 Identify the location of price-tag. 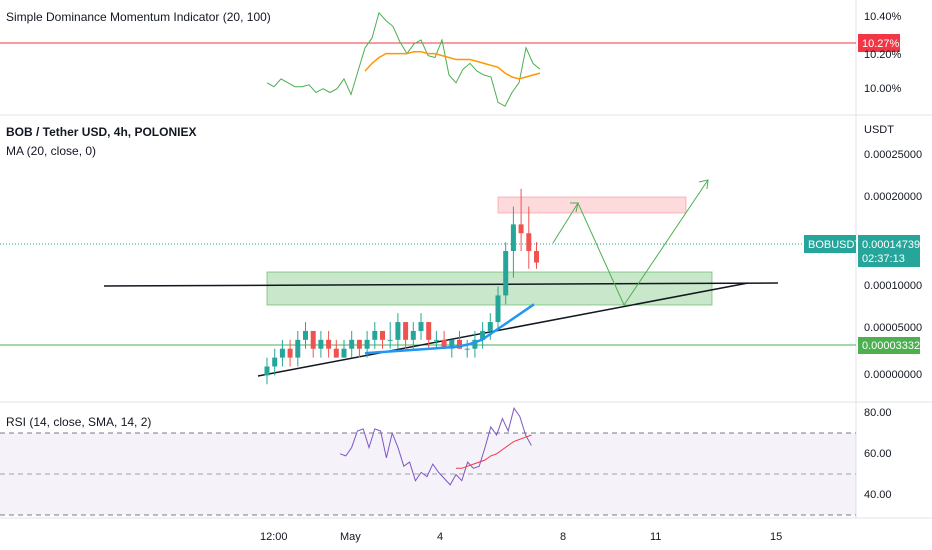
(889, 251).